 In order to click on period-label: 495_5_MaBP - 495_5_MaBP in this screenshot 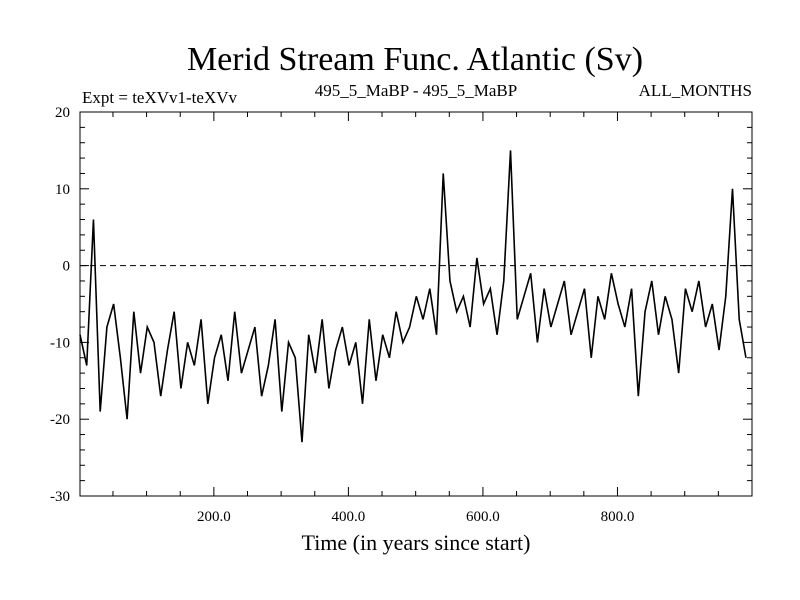, I will do `click(416, 90)`.